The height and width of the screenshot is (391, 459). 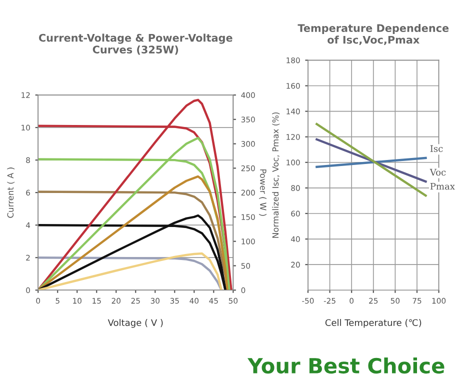 I want to click on chart-title: Temperature Dependence of Isc,Voc,Pmax, so click(x=373, y=35).